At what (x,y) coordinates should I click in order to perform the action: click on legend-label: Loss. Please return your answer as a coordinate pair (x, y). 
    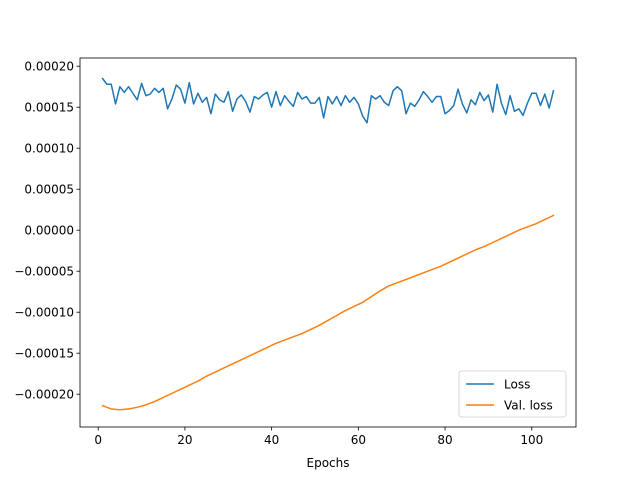
    Looking at the image, I should click on (517, 384).